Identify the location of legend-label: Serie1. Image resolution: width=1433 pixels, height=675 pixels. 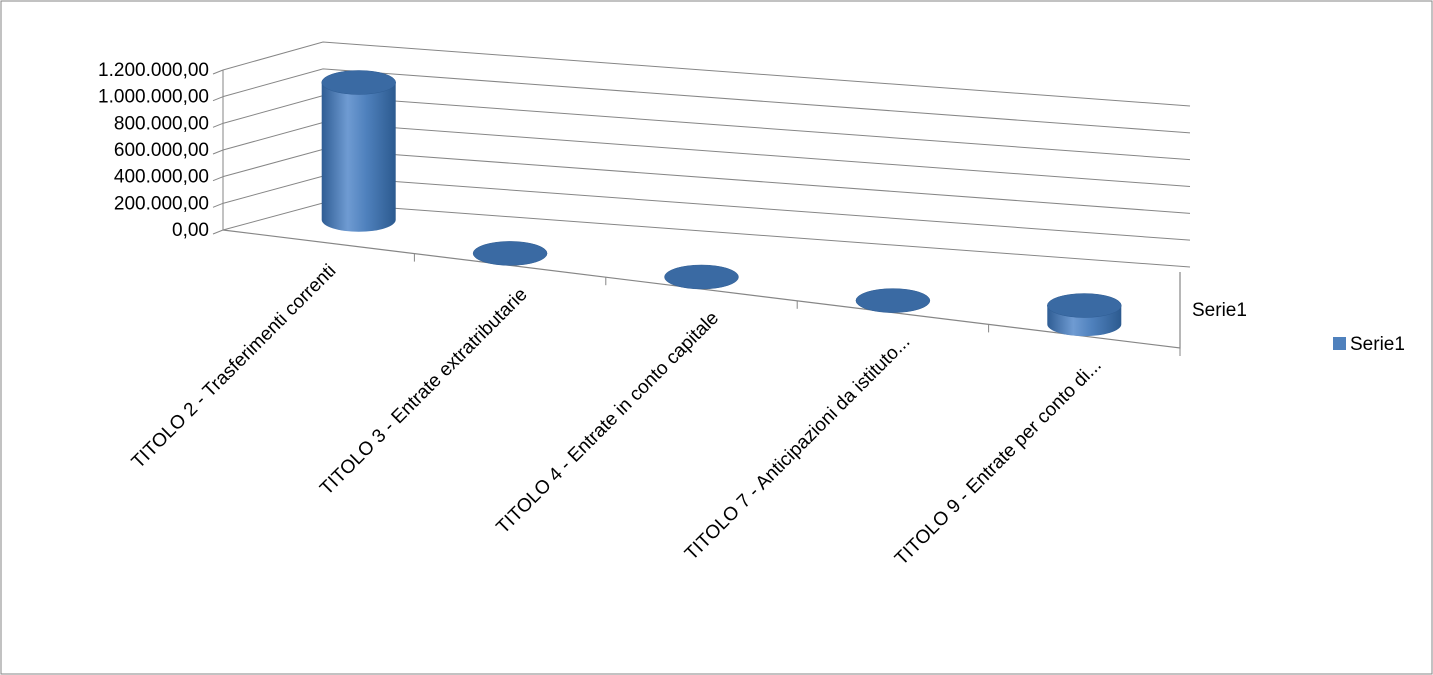
(1377, 344).